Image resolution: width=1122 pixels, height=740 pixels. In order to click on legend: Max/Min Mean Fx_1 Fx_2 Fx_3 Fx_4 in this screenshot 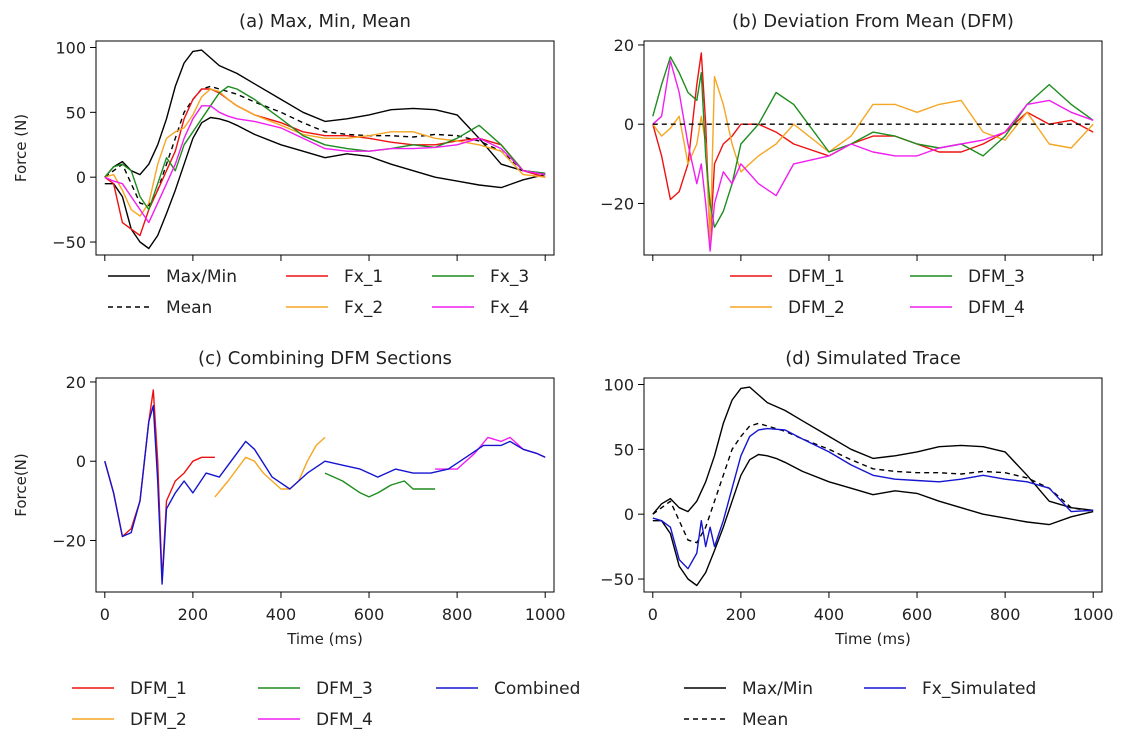, I will do `click(318, 292)`.